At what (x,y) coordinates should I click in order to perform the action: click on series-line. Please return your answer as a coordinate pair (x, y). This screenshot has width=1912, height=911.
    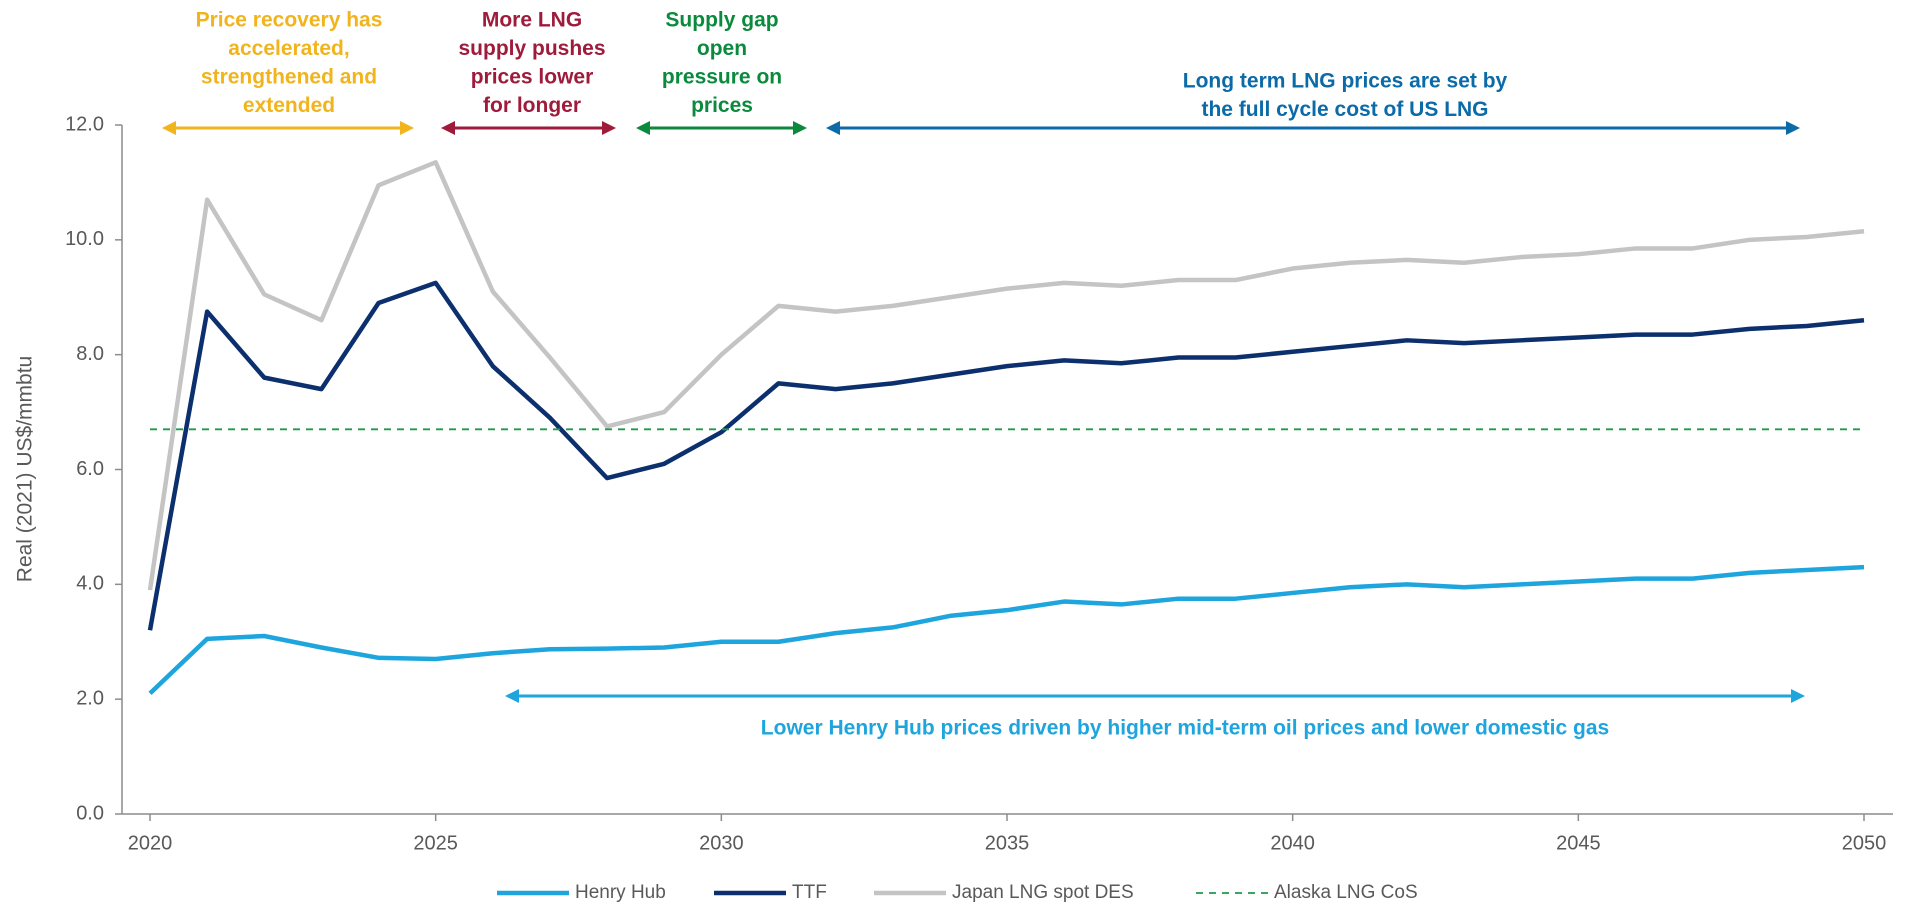
    Looking at the image, I should click on (1006, 630).